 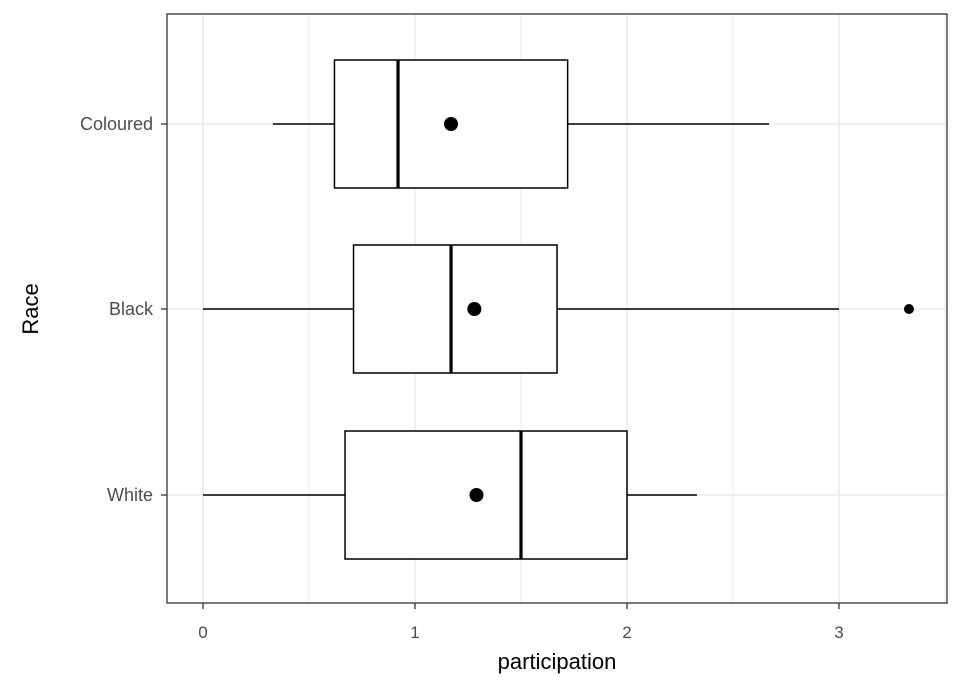 I want to click on x-tick-label: 3, so click(x=838, y=632).